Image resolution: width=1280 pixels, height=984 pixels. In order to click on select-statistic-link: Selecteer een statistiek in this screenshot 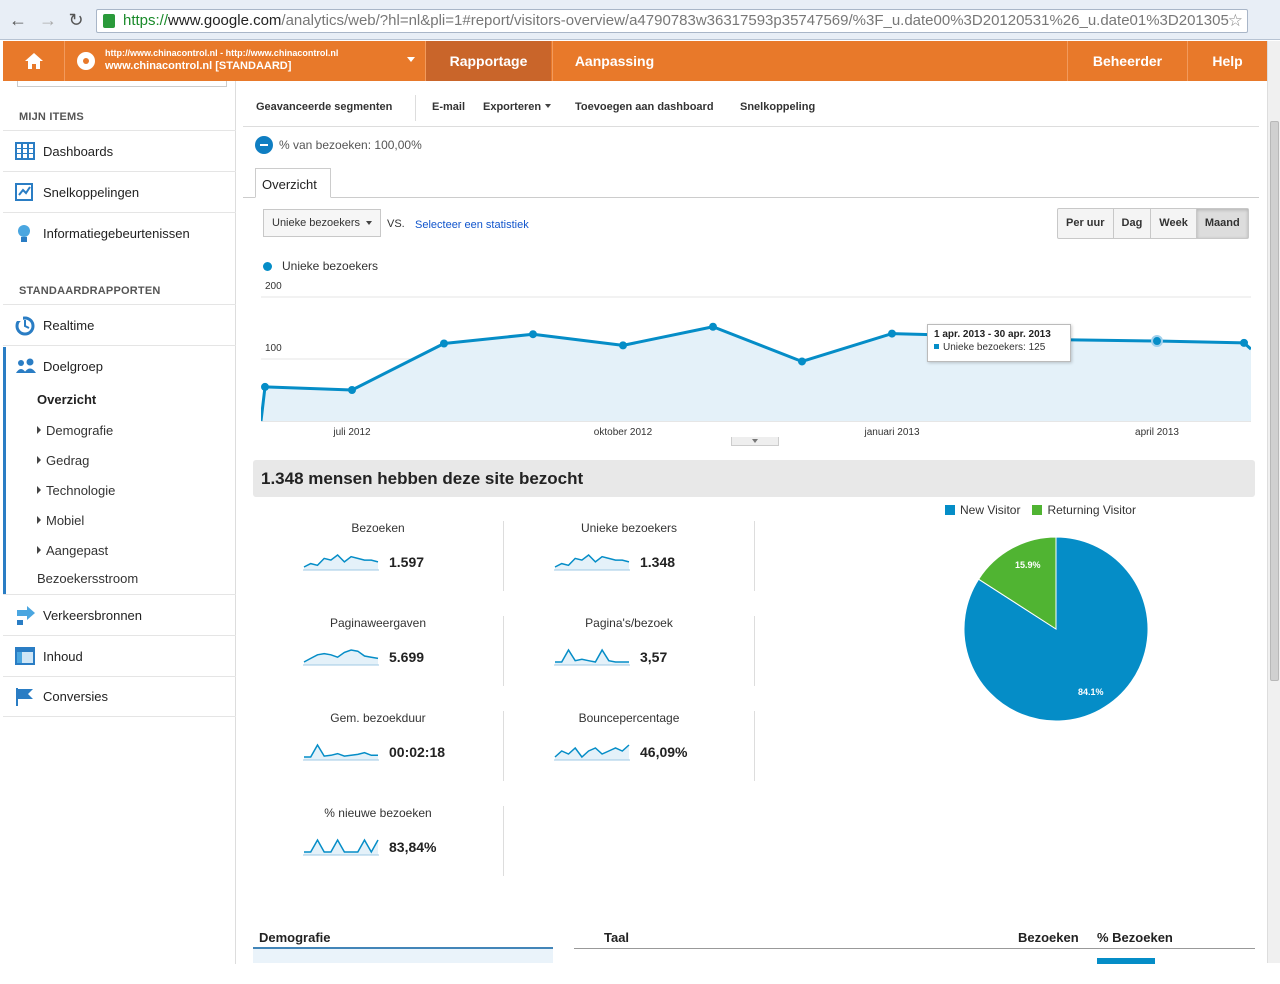, I will do `click(472, 225)`.